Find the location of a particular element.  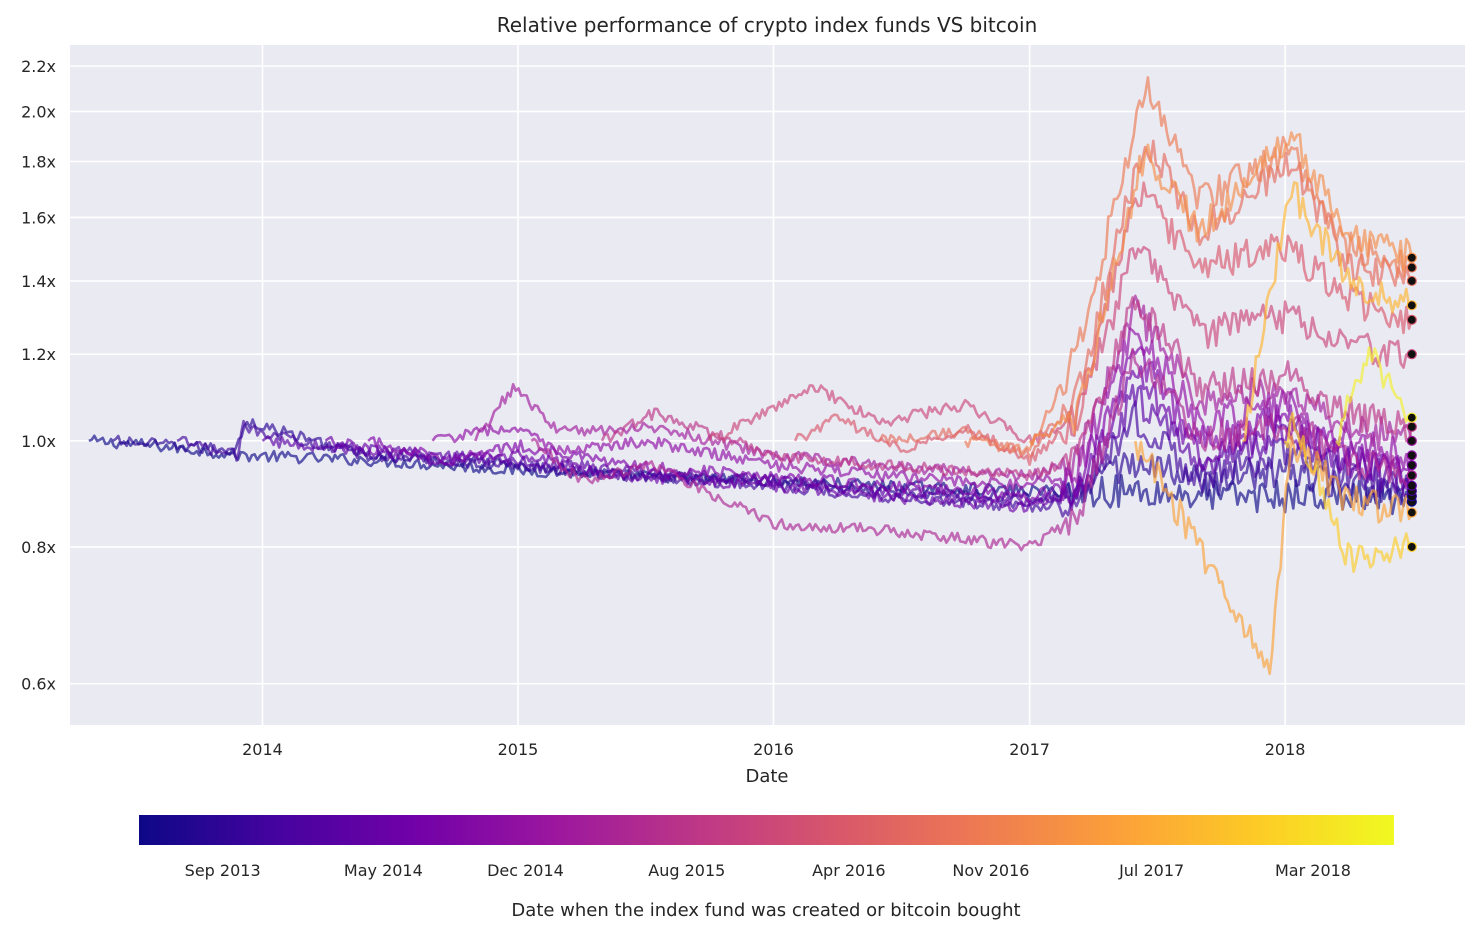

colorbar-tick-label: Apr 2016 is located at coordinates (848, 870).